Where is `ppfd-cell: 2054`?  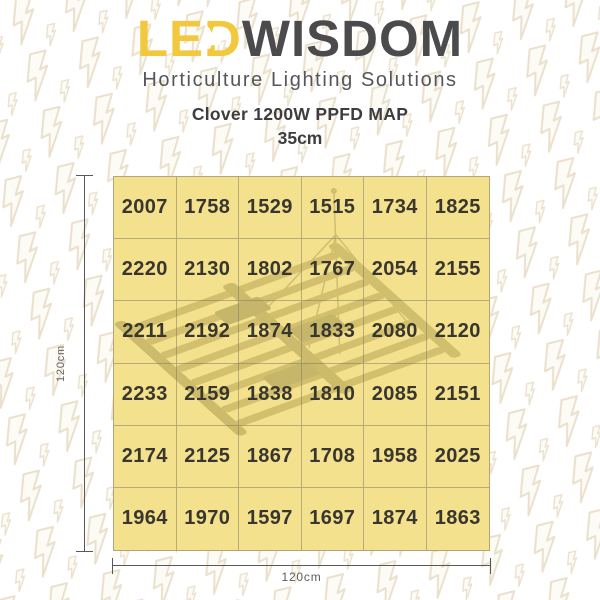
ppfd-cell: 2054 is located at coordinates (395, 270).